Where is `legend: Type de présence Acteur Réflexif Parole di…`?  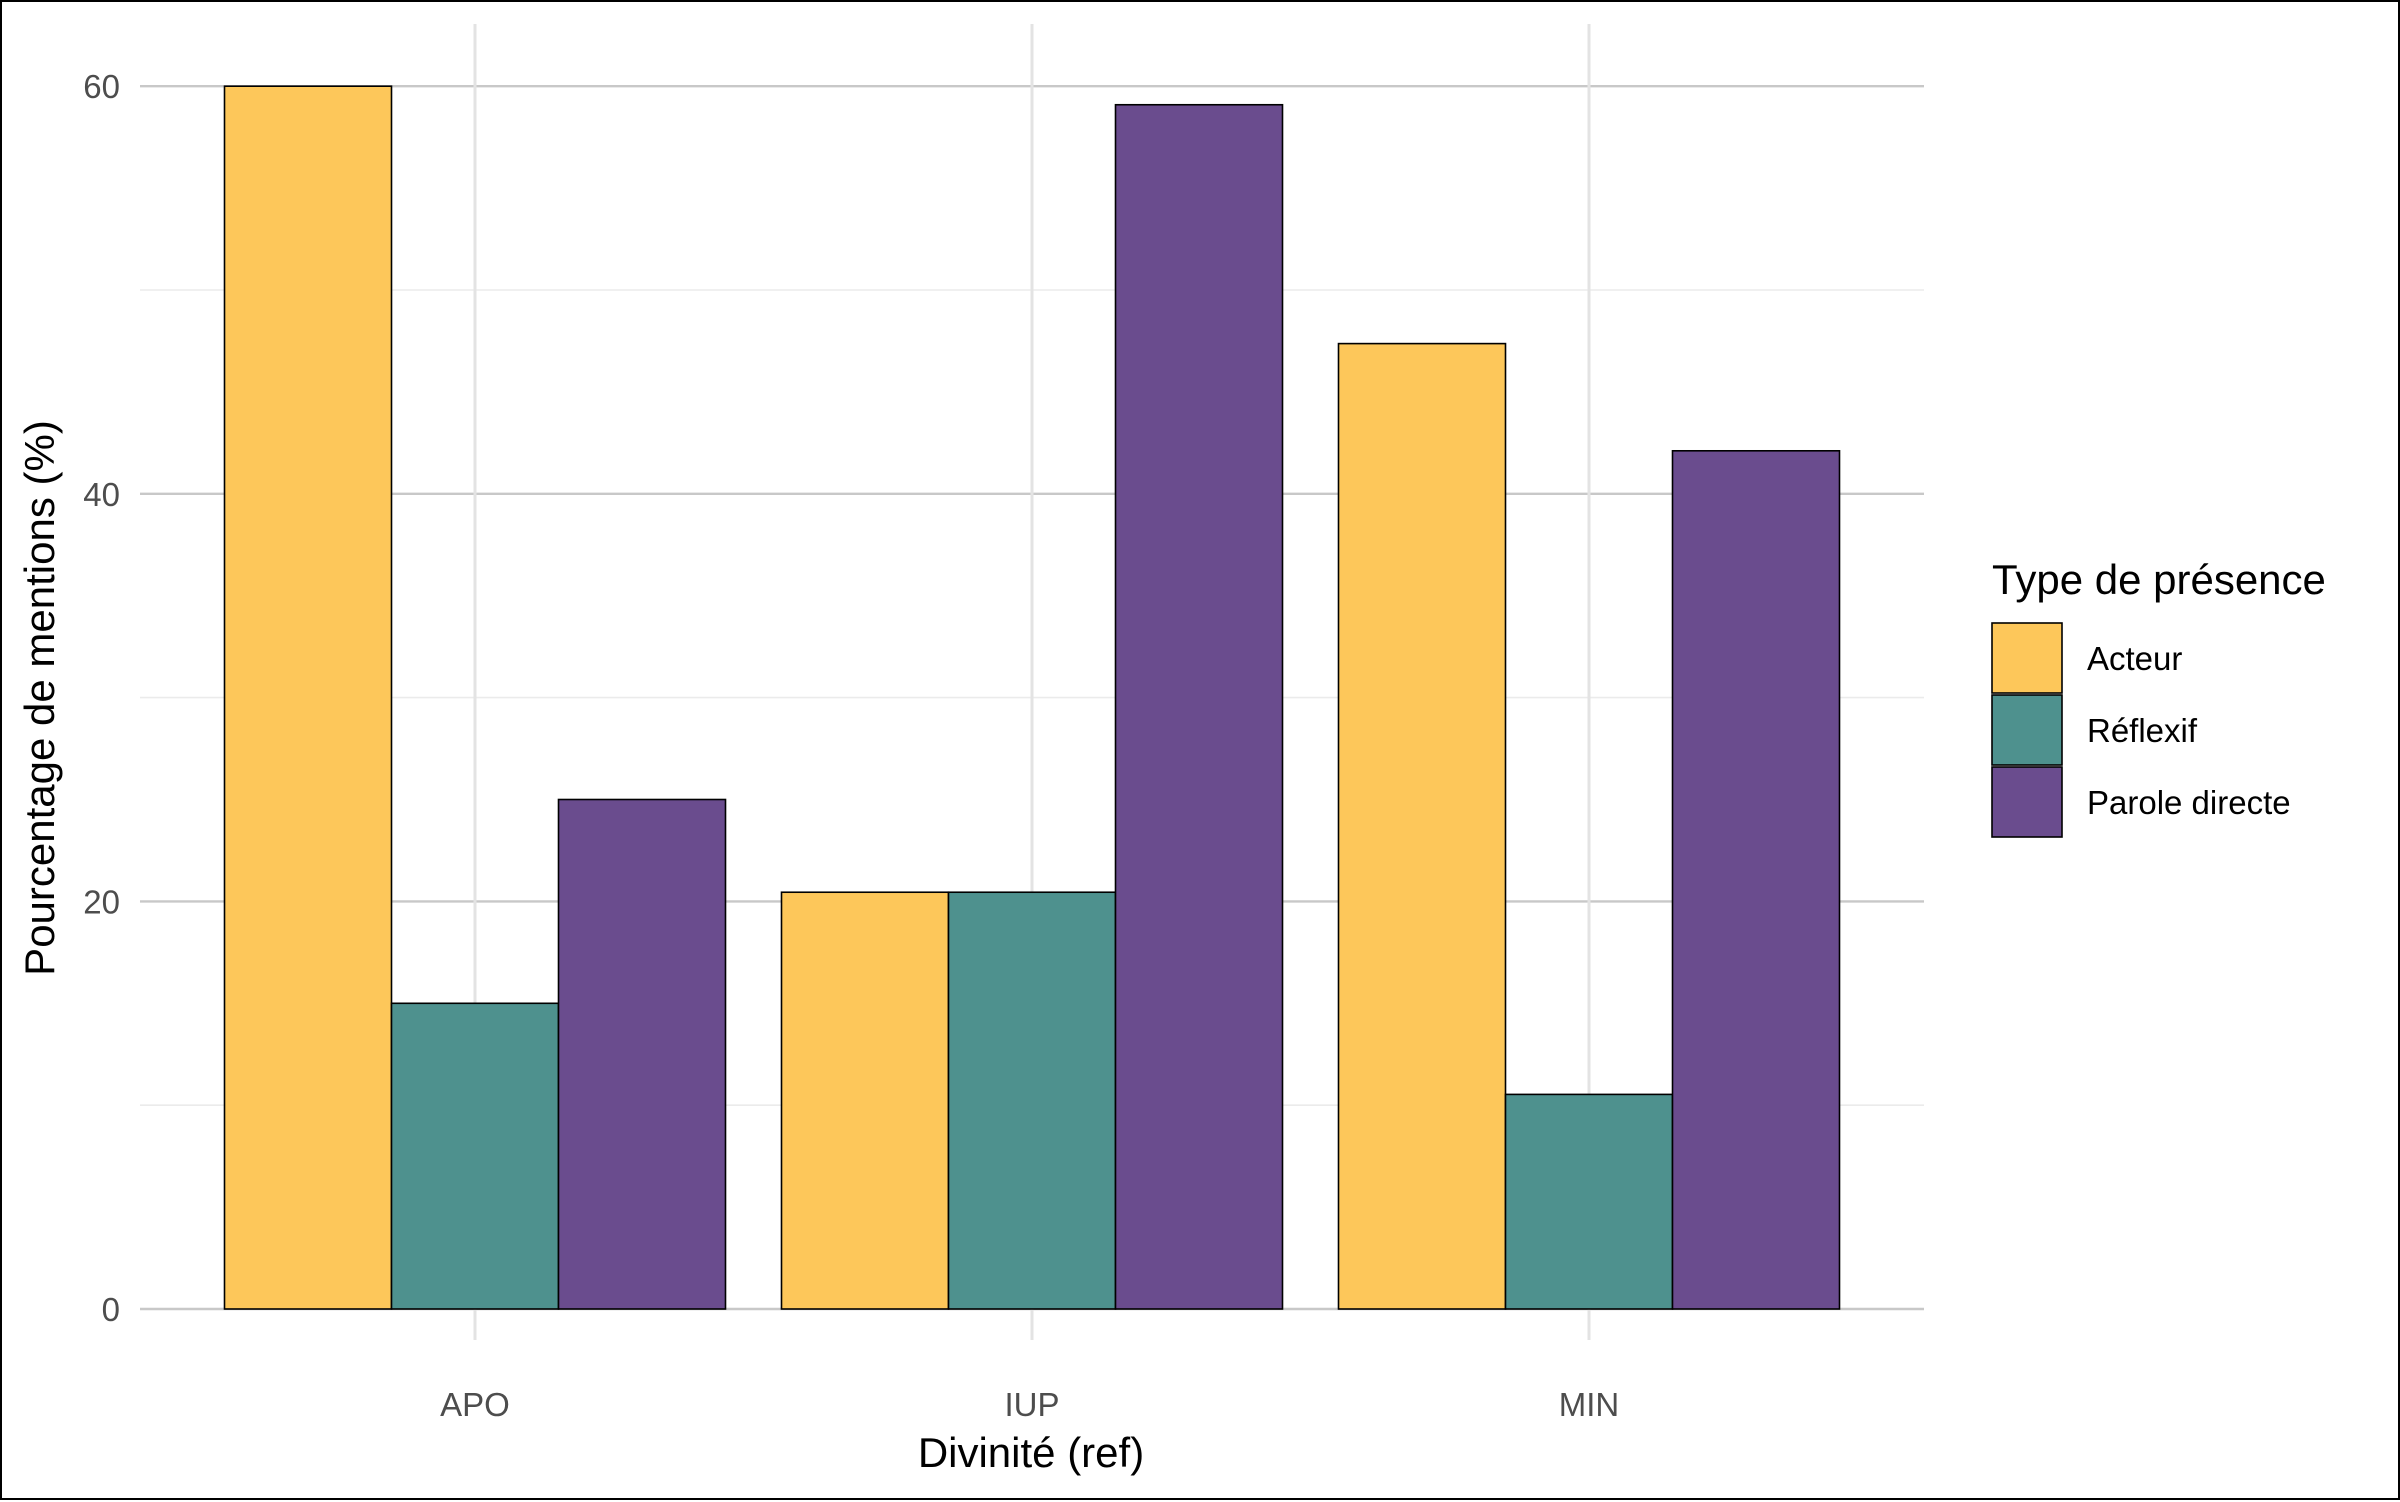 legend: Type de présence Acteur Réflexif Parole di… is located at coordinates (2158, 697).